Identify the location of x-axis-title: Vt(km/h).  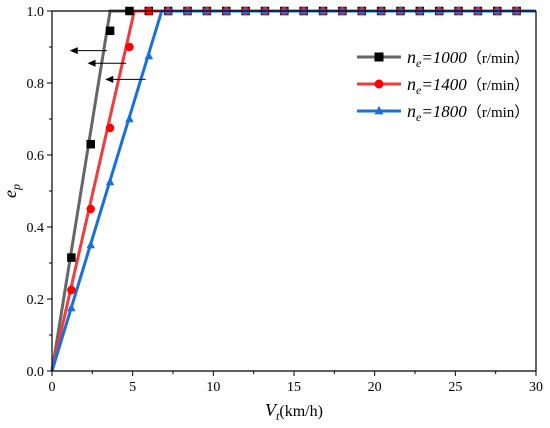
(294, 411).